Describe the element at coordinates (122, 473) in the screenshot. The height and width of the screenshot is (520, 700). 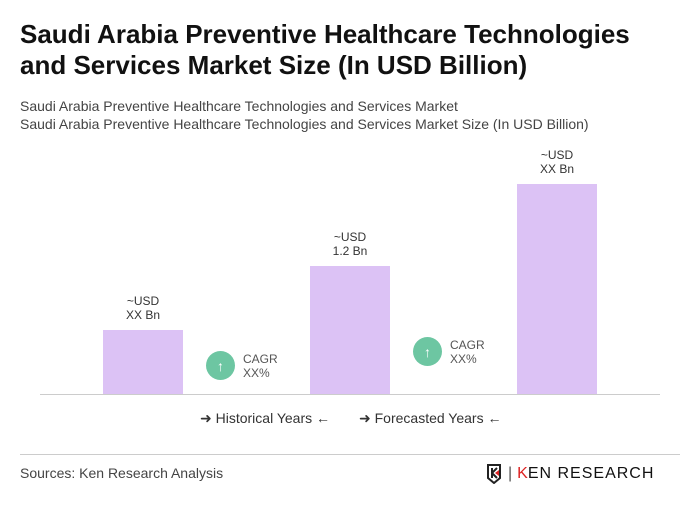
I see `sources-text: Sources: Ken Research Analysis` at that location.